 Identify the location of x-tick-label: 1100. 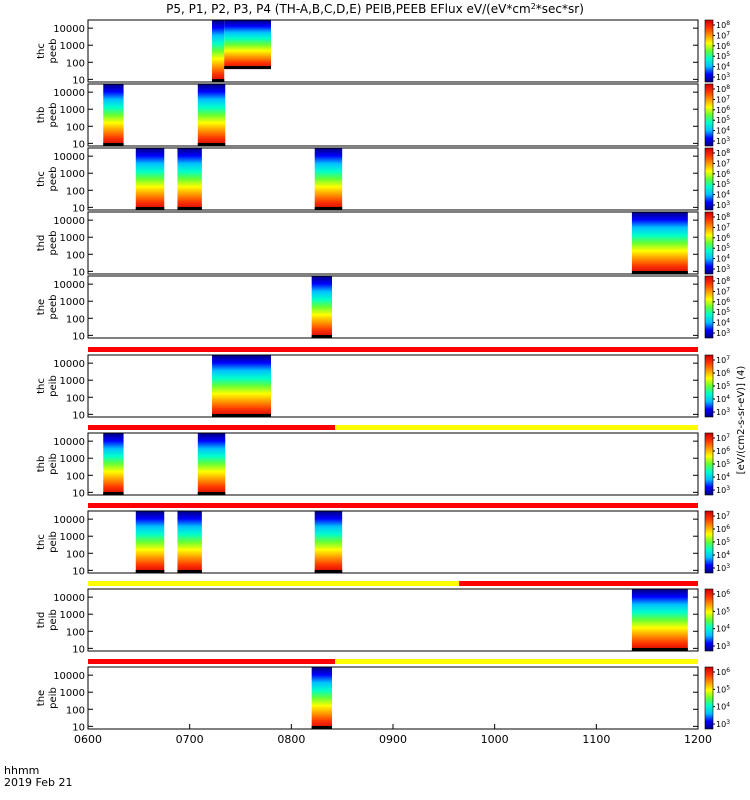
(596, 739).